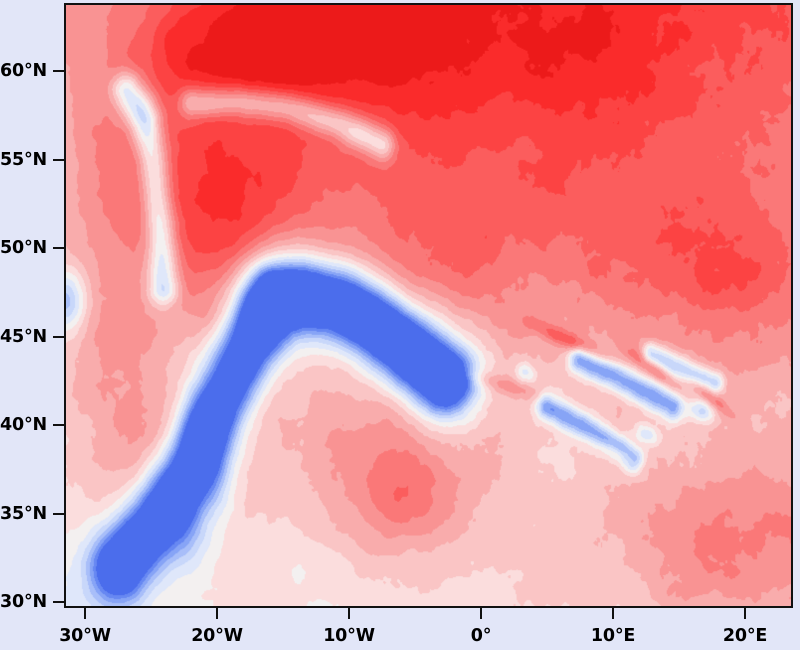 This screenshot has height=650, width=800. What do you see at coordinates (217, 636) in the screenshot?
I see `x-tick-label: 20°W` at bounding box center [217, 636].